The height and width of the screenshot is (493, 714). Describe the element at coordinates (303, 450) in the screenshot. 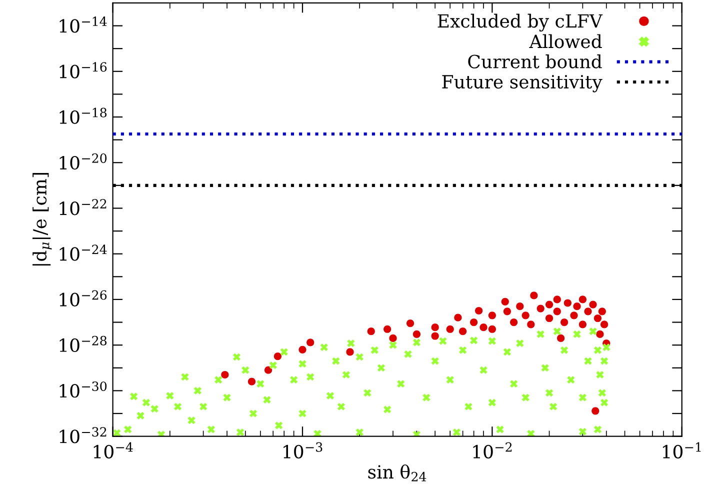

I see `x-tick-label: 10$^{−3}$` at that location.